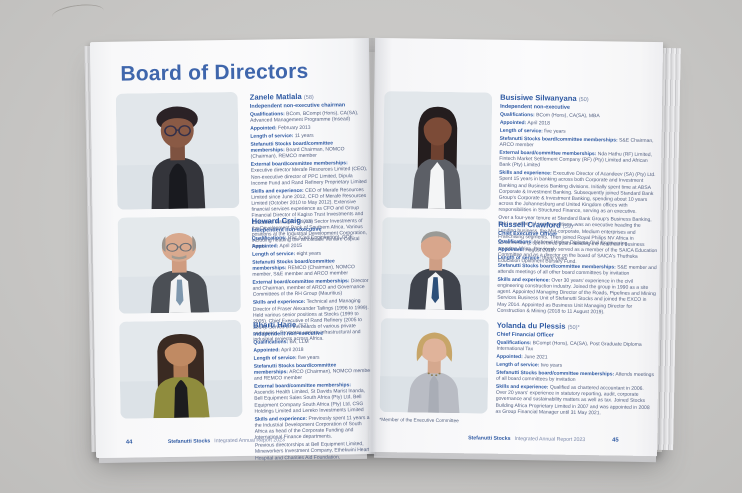 This screenshot has height=493, width=742. What do you see at coordinates (569, 226) in the screenshot?
I see `director-age: (59)*` at bounding box center [569, 226].